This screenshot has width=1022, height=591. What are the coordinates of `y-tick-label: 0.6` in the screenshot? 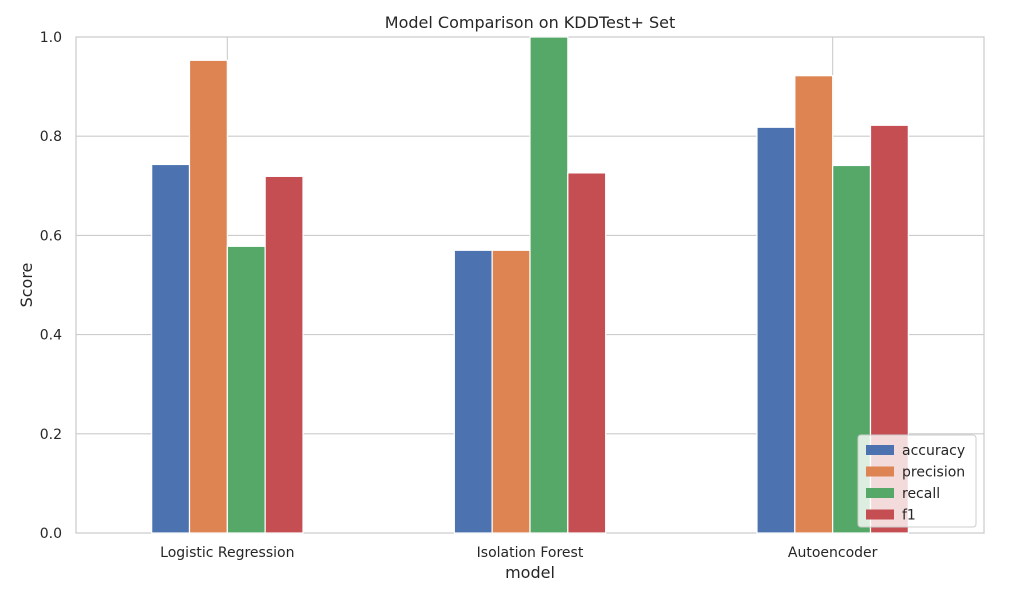 It's located at (51, 236).